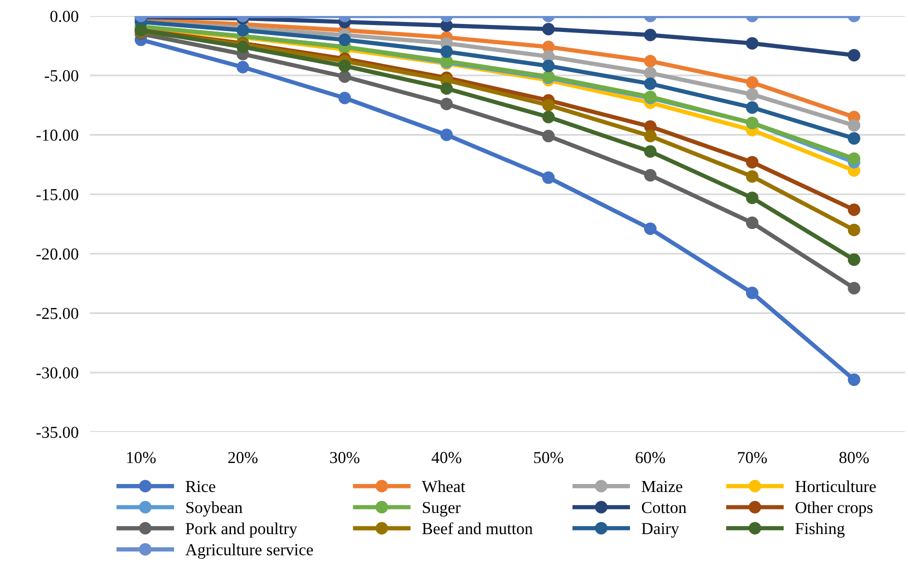 Image resolution: width=908 pixels, height=585 pixels. Describe the element at coordinates (854, 458) in the screenshot. I see `x-tick-label: 80%` at that location.